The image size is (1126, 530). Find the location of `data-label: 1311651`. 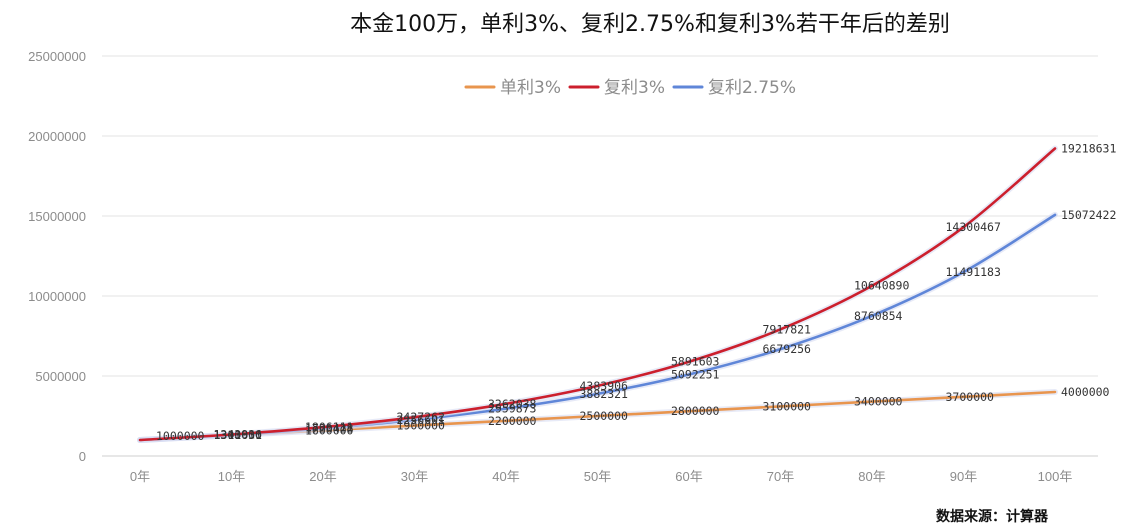

data-label: 1311651 is located at coordinates (238, 435).